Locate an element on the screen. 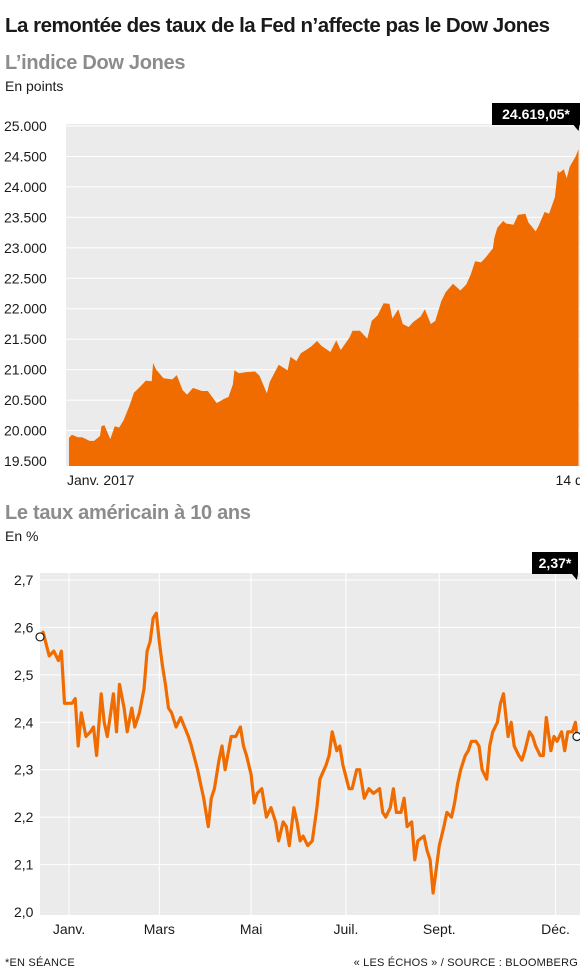 The width and height of the screenshot is (580, 978). source-credit: « LES ÉCHOS » / SOURCE : BLOOMBERG is located at coordinates (465, 963).